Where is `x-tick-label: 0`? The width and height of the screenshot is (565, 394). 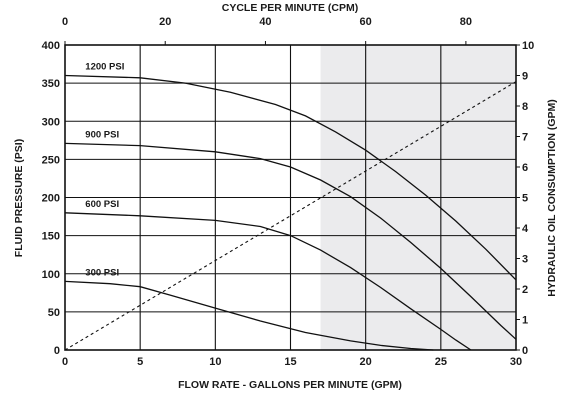
x-tick-label: 0 is located at coordinates (65, 362).